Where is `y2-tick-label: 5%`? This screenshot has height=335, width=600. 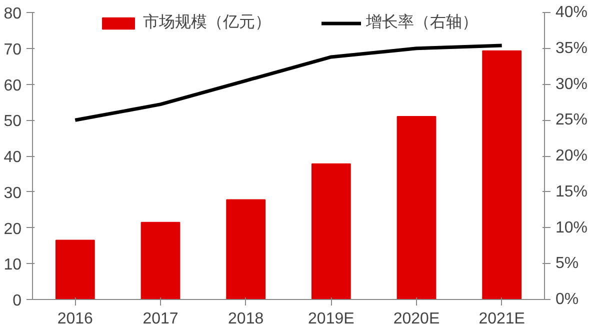 y2-tick-label: 5% is located at coordinates (567, 263).